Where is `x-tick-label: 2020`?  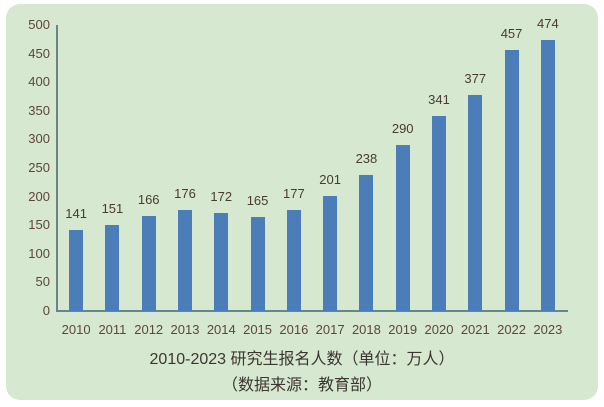
x-tick-label: 2020 is located at coordinates (439, 329).